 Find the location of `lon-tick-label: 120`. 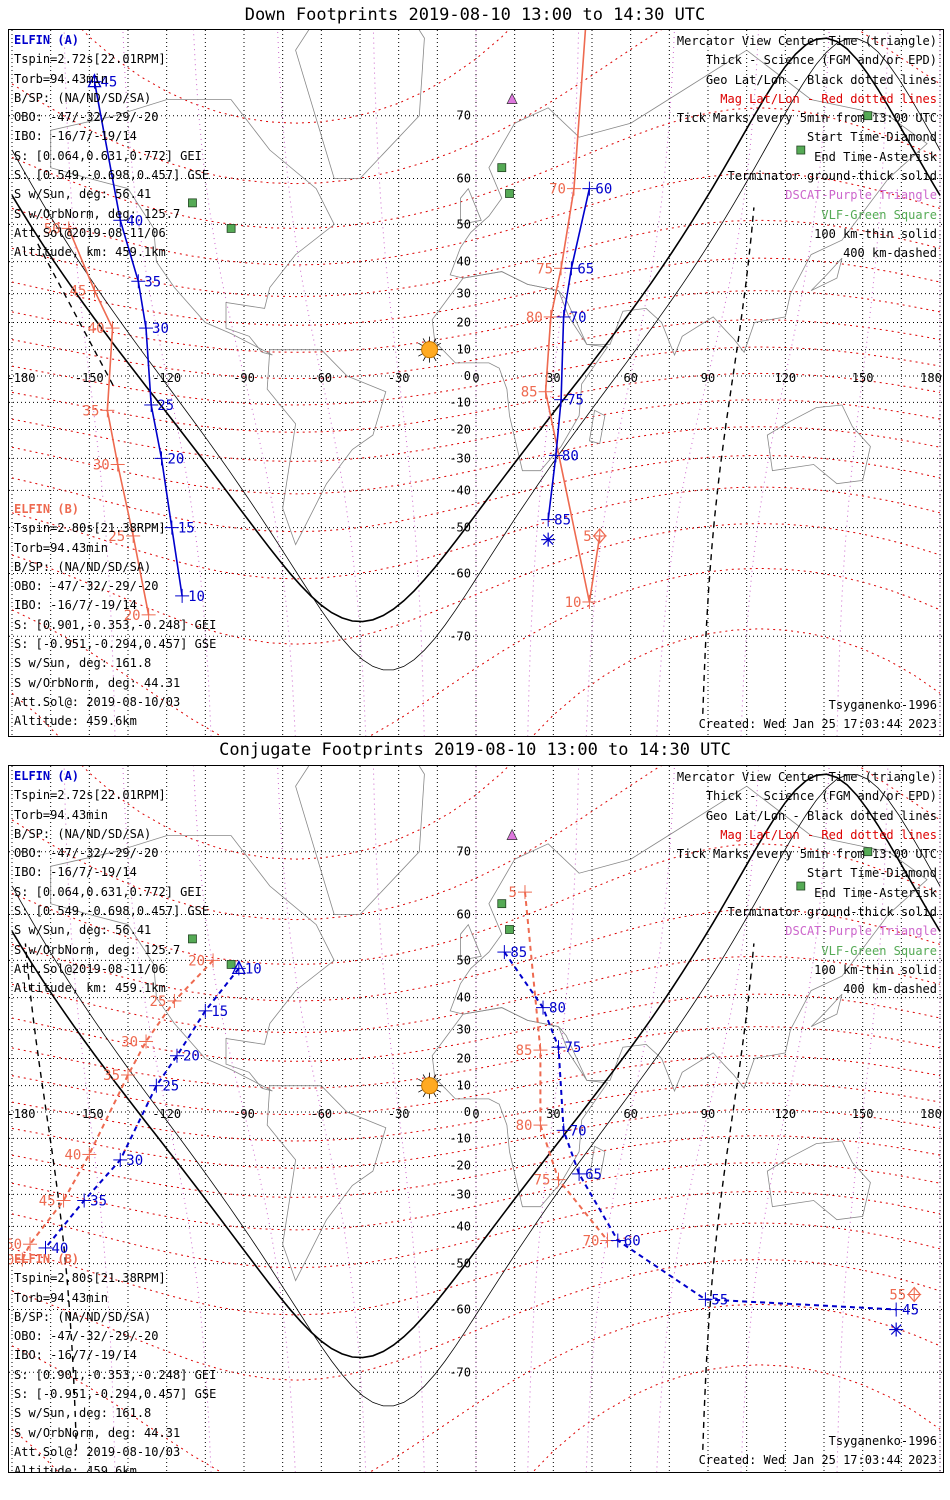

lon-tick-label: 120 is located at coordinates (785, 1114).